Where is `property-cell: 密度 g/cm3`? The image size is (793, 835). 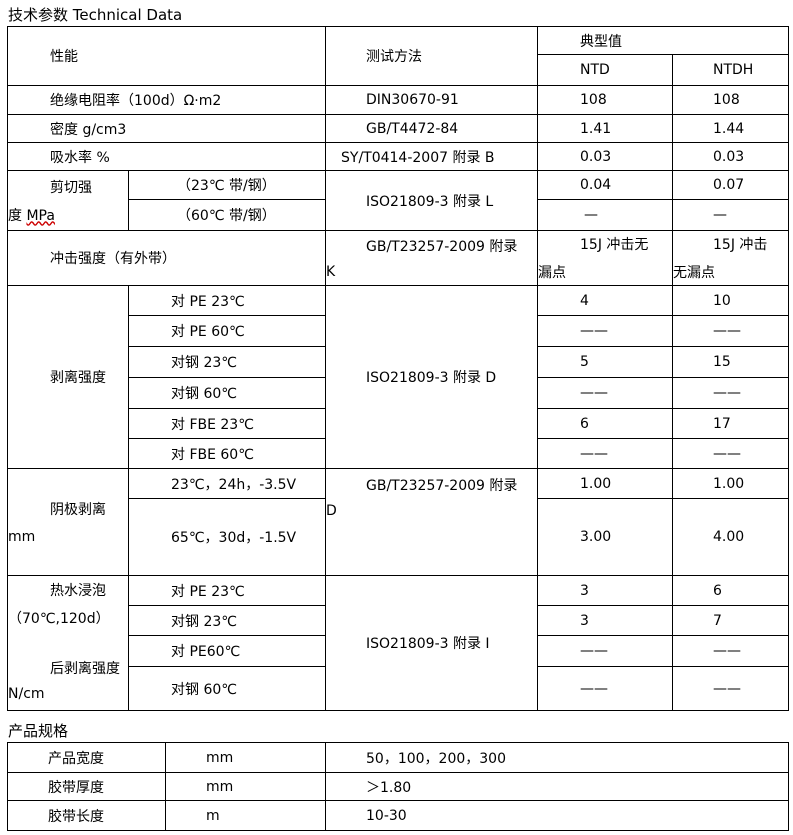 property-cell: 密度 g/cm3 is located at coordinates (166, 128).